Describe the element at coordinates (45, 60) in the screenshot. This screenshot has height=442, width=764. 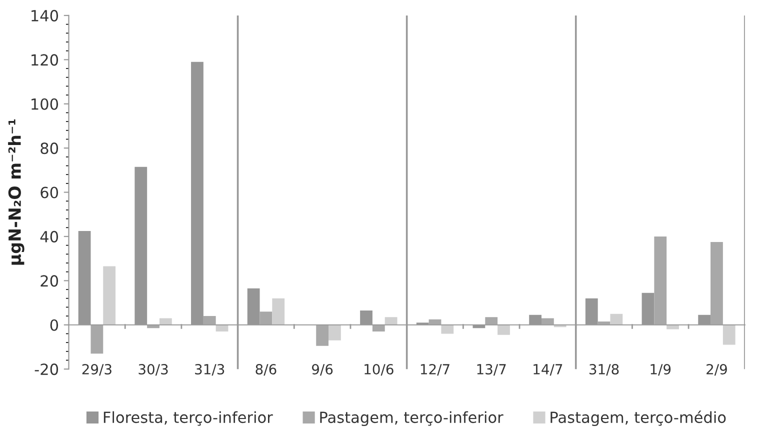
I see `y-tick-label: 120` at that location.